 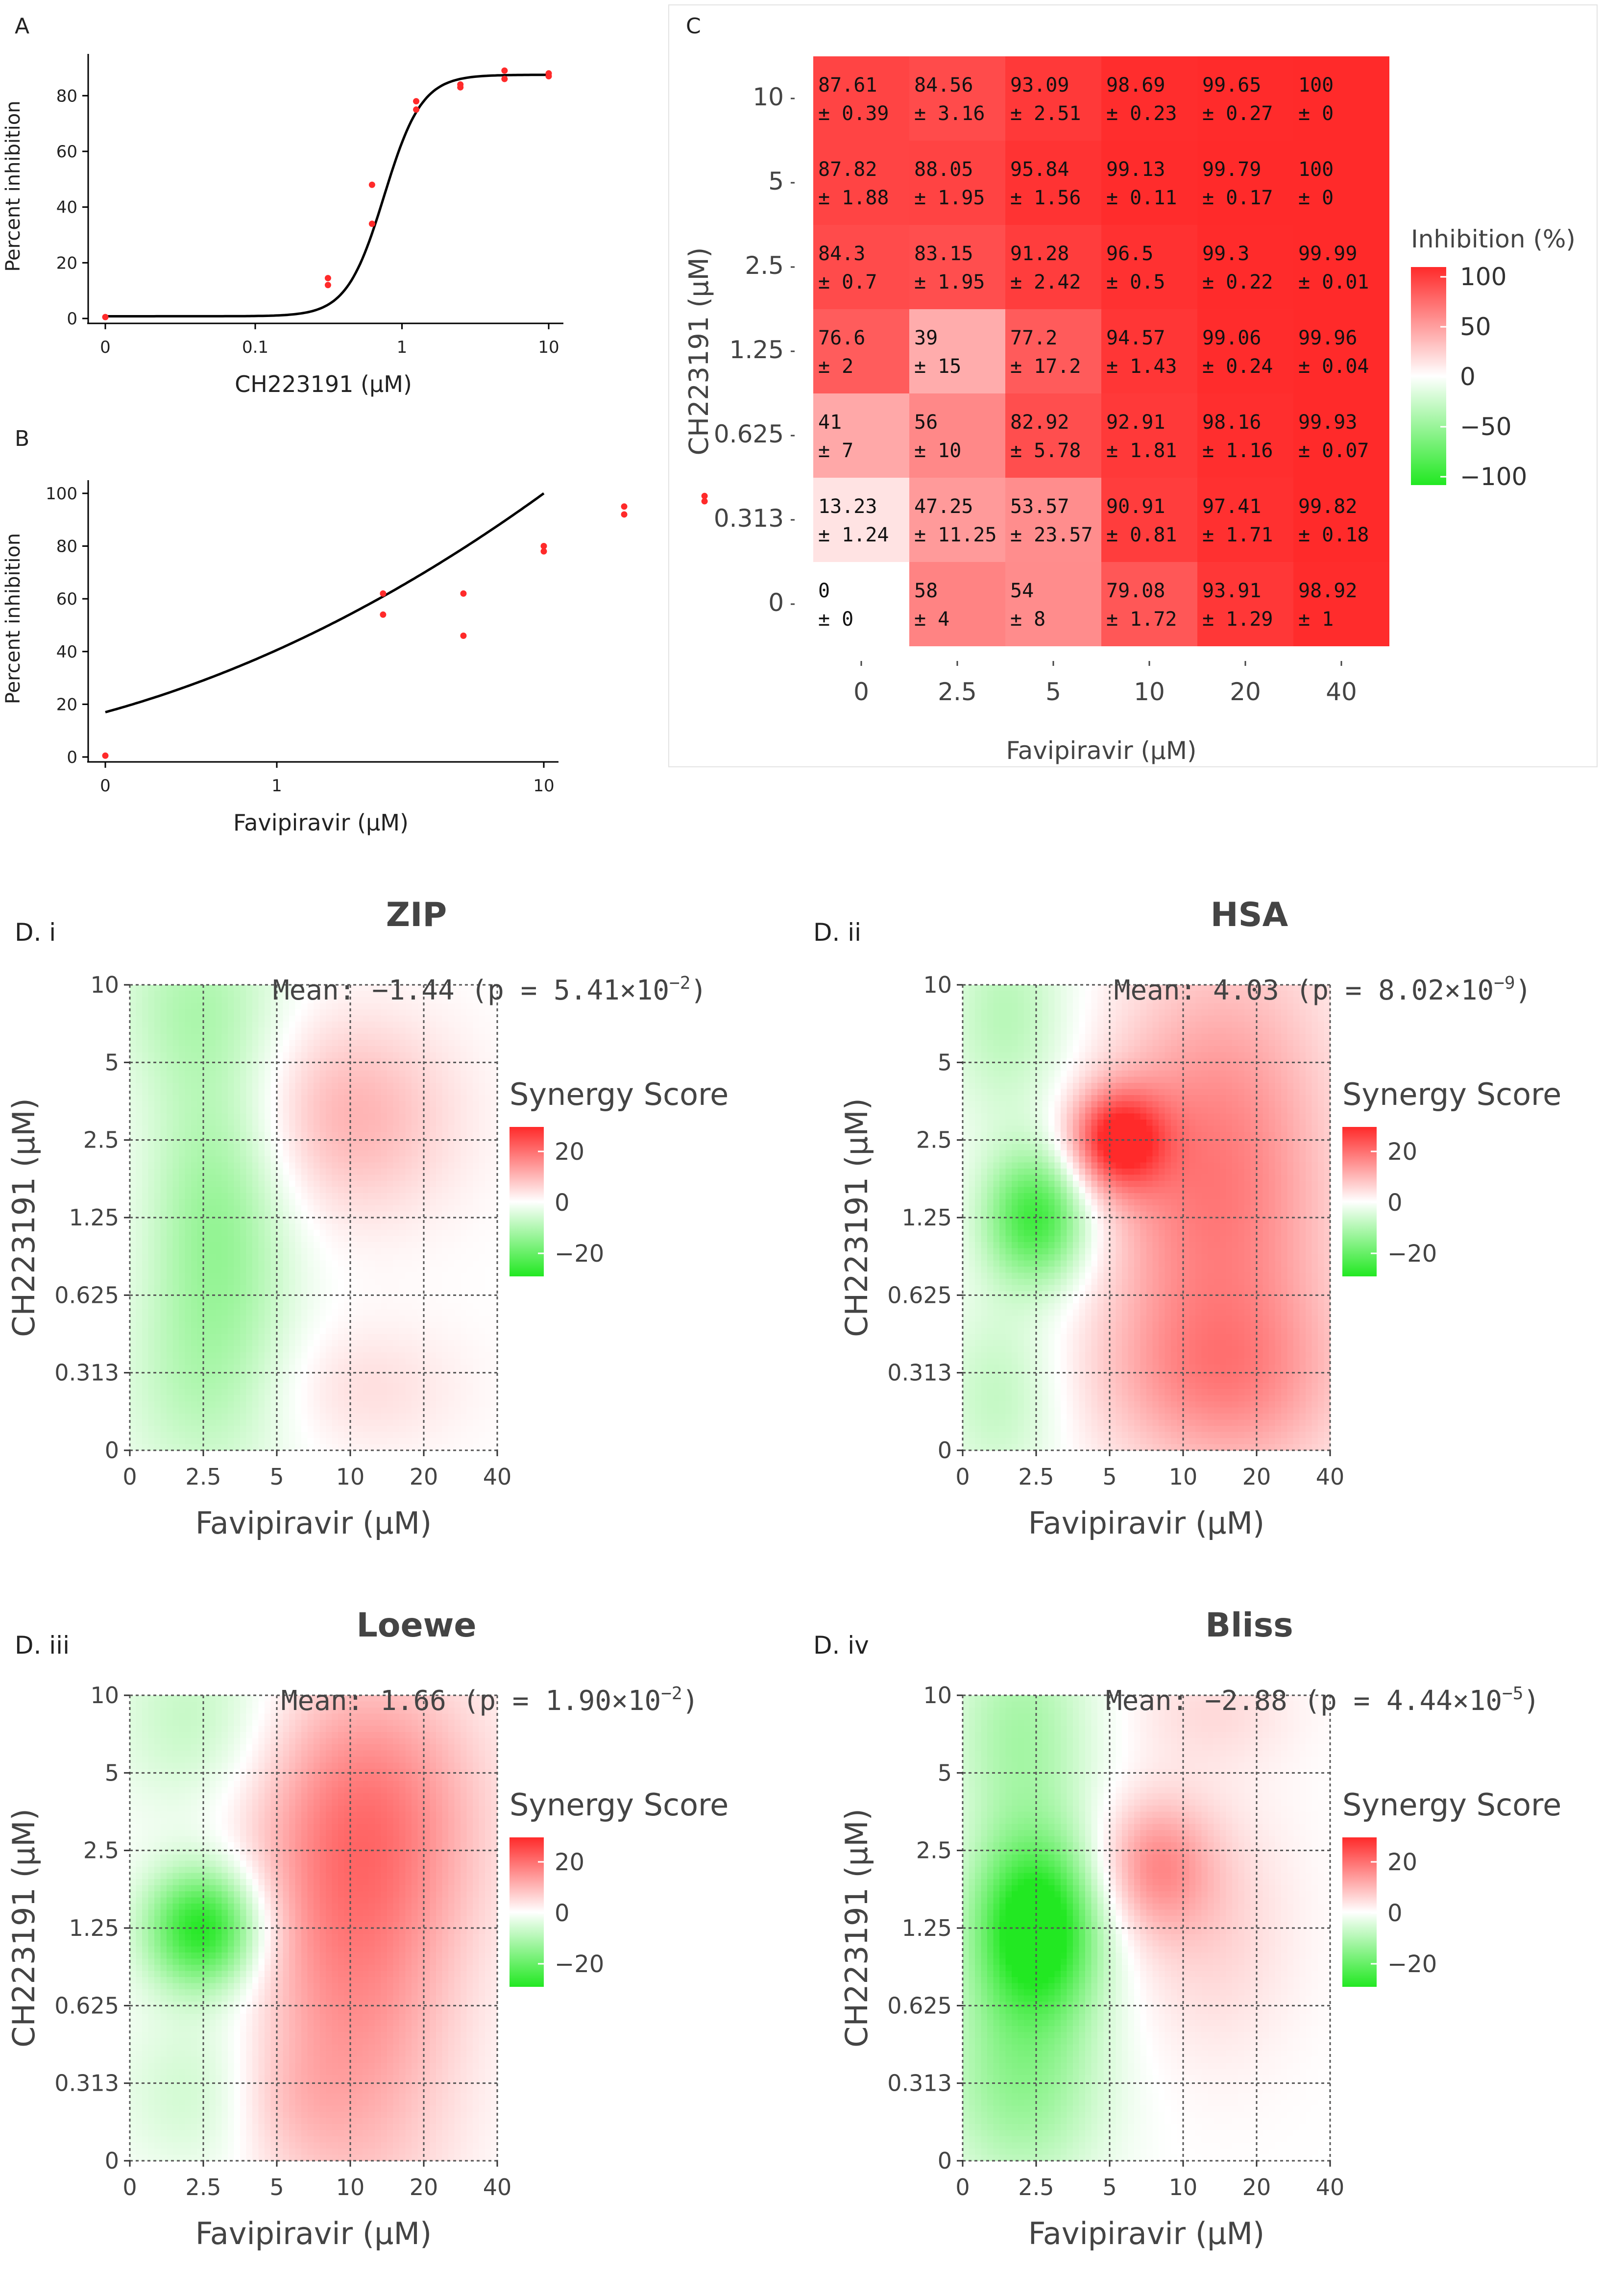 What do you see at coordinates (1402, 1862) in the screenshot?
I see `legend-tick-label: 20` at bounding box center [1402, 1862].